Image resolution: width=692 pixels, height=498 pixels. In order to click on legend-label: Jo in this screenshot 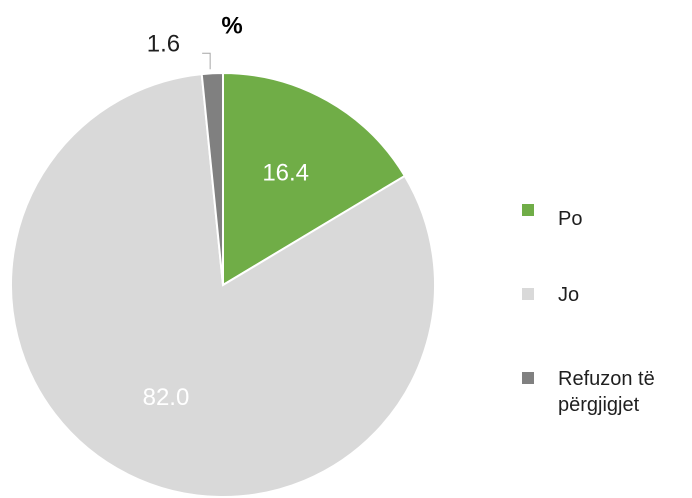, I will do `click(569, 295)`.